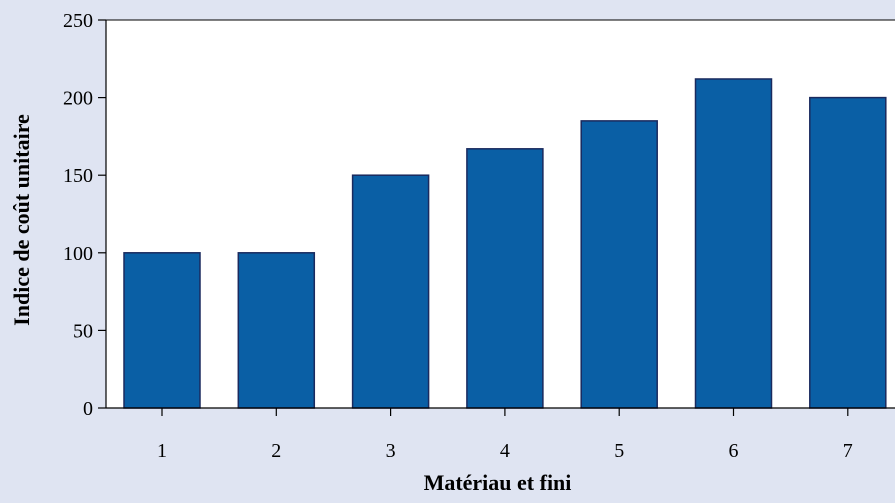 The height and width of the screenshot is (503, 895). Describe the element at coordinates (498, 482) in the screenshot. I see `x-axis-title: Matériau et fini` at that location.